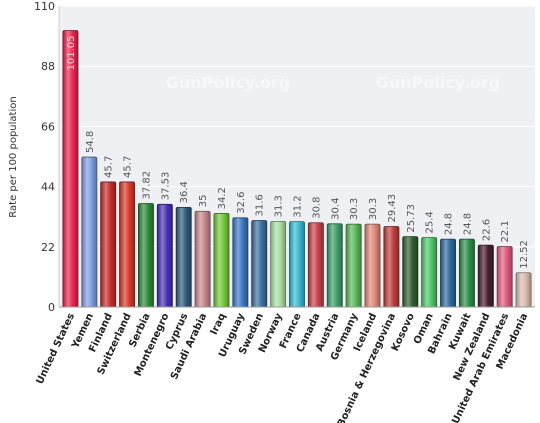  Describe the element at coordinates (56, 349) in the screenshot. I see `category-label: United States` at that location.